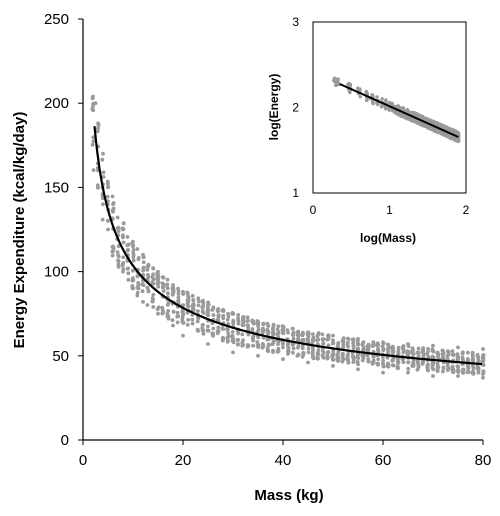 This screenshot has height=516, width=500. Describe the element at coordinates (56, 272) in the screenshot. I see `main-y-tick-label: 100` at that location.